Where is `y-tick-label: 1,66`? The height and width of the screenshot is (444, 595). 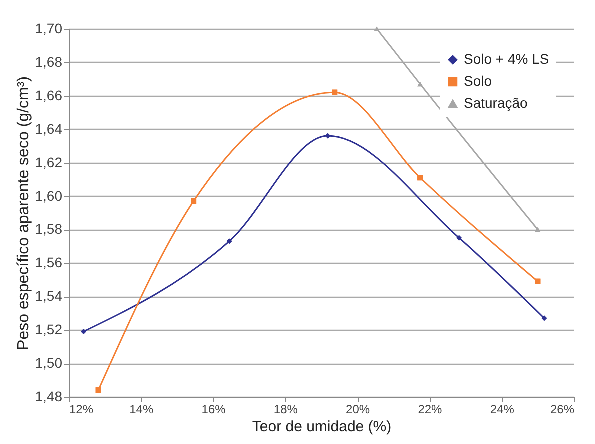 y-tick-label: 1,66 is located at coordinates (49, 95).